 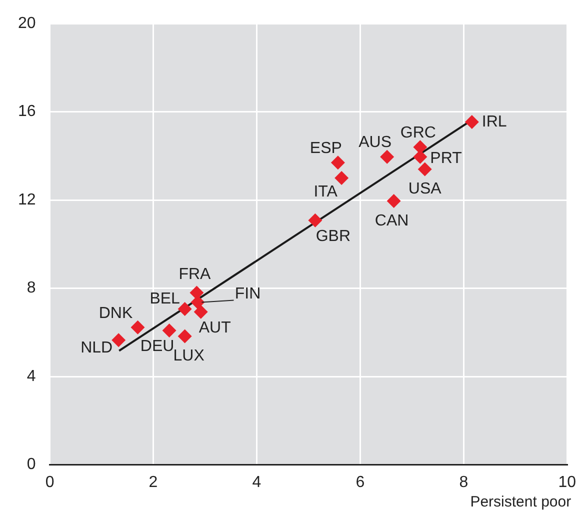 I want to click on annotation: FRA, so click(x=195, y=275).